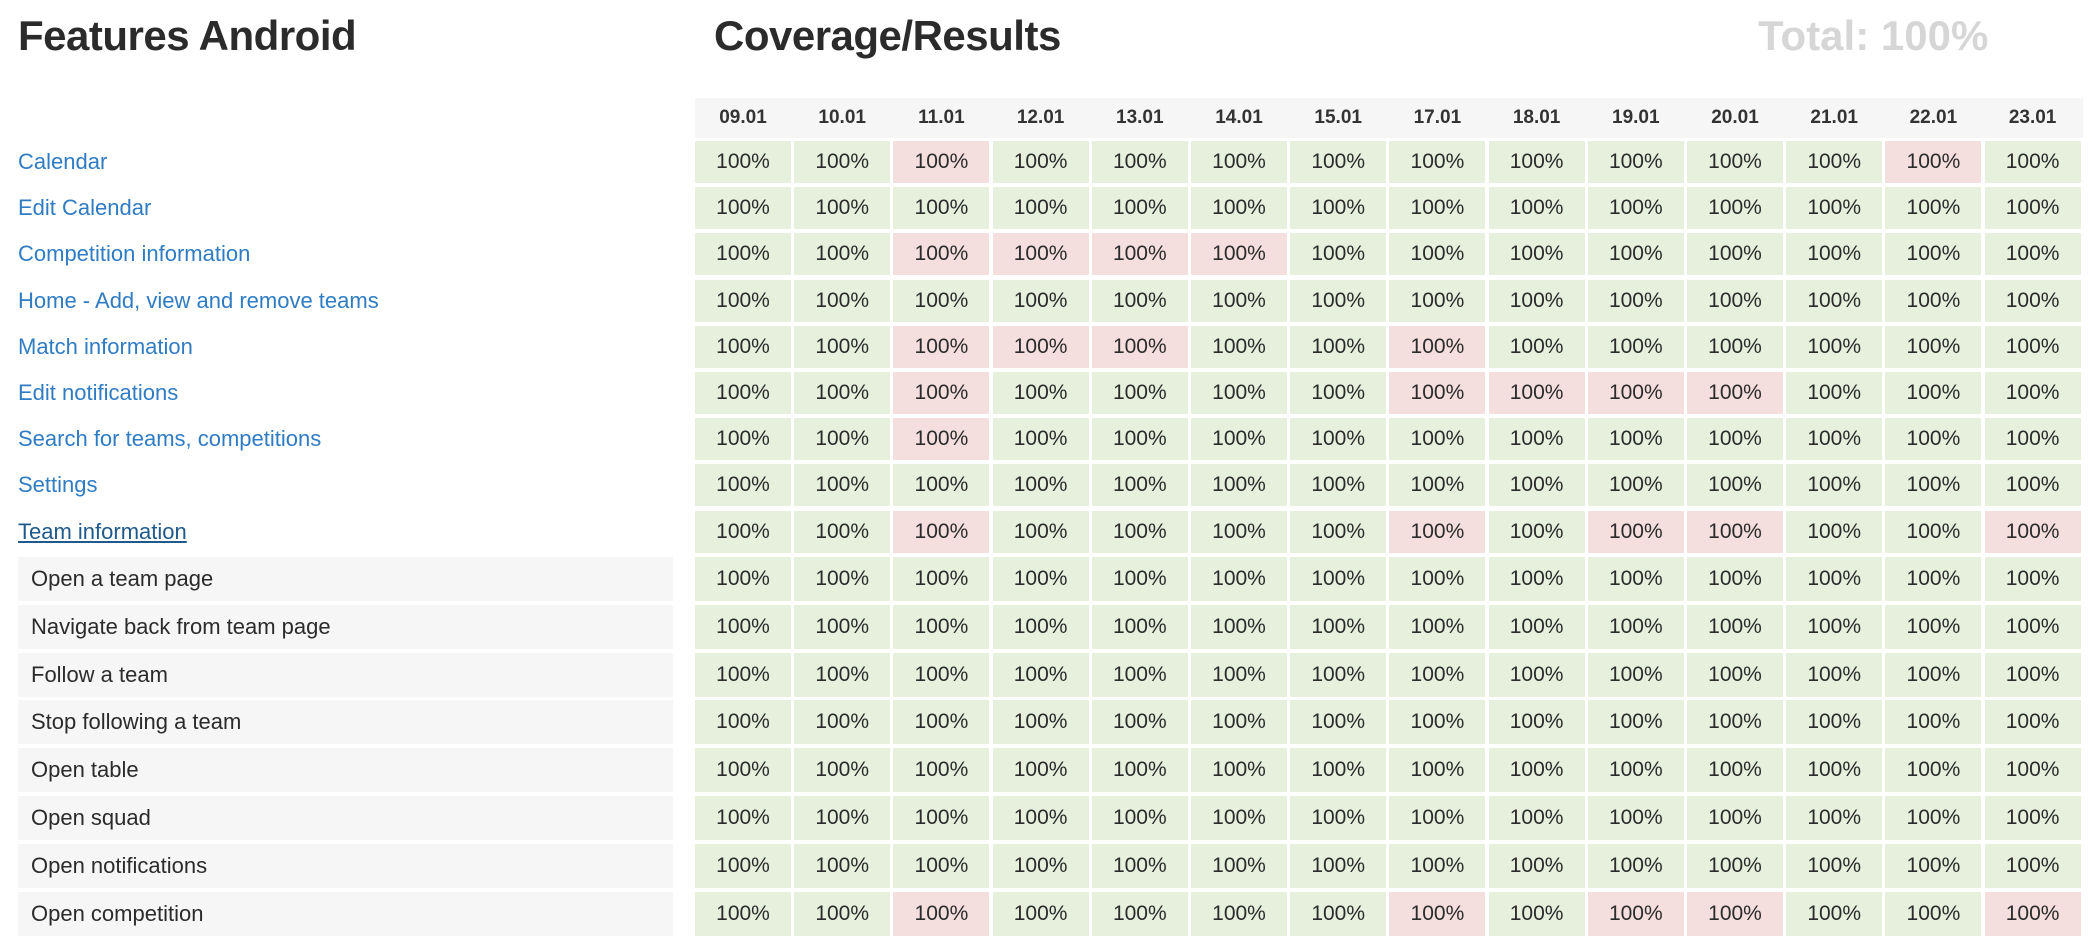 This screenshot has width=2100, height=952. I want to click on sub-feature-label: Open table, so click(345, 770).